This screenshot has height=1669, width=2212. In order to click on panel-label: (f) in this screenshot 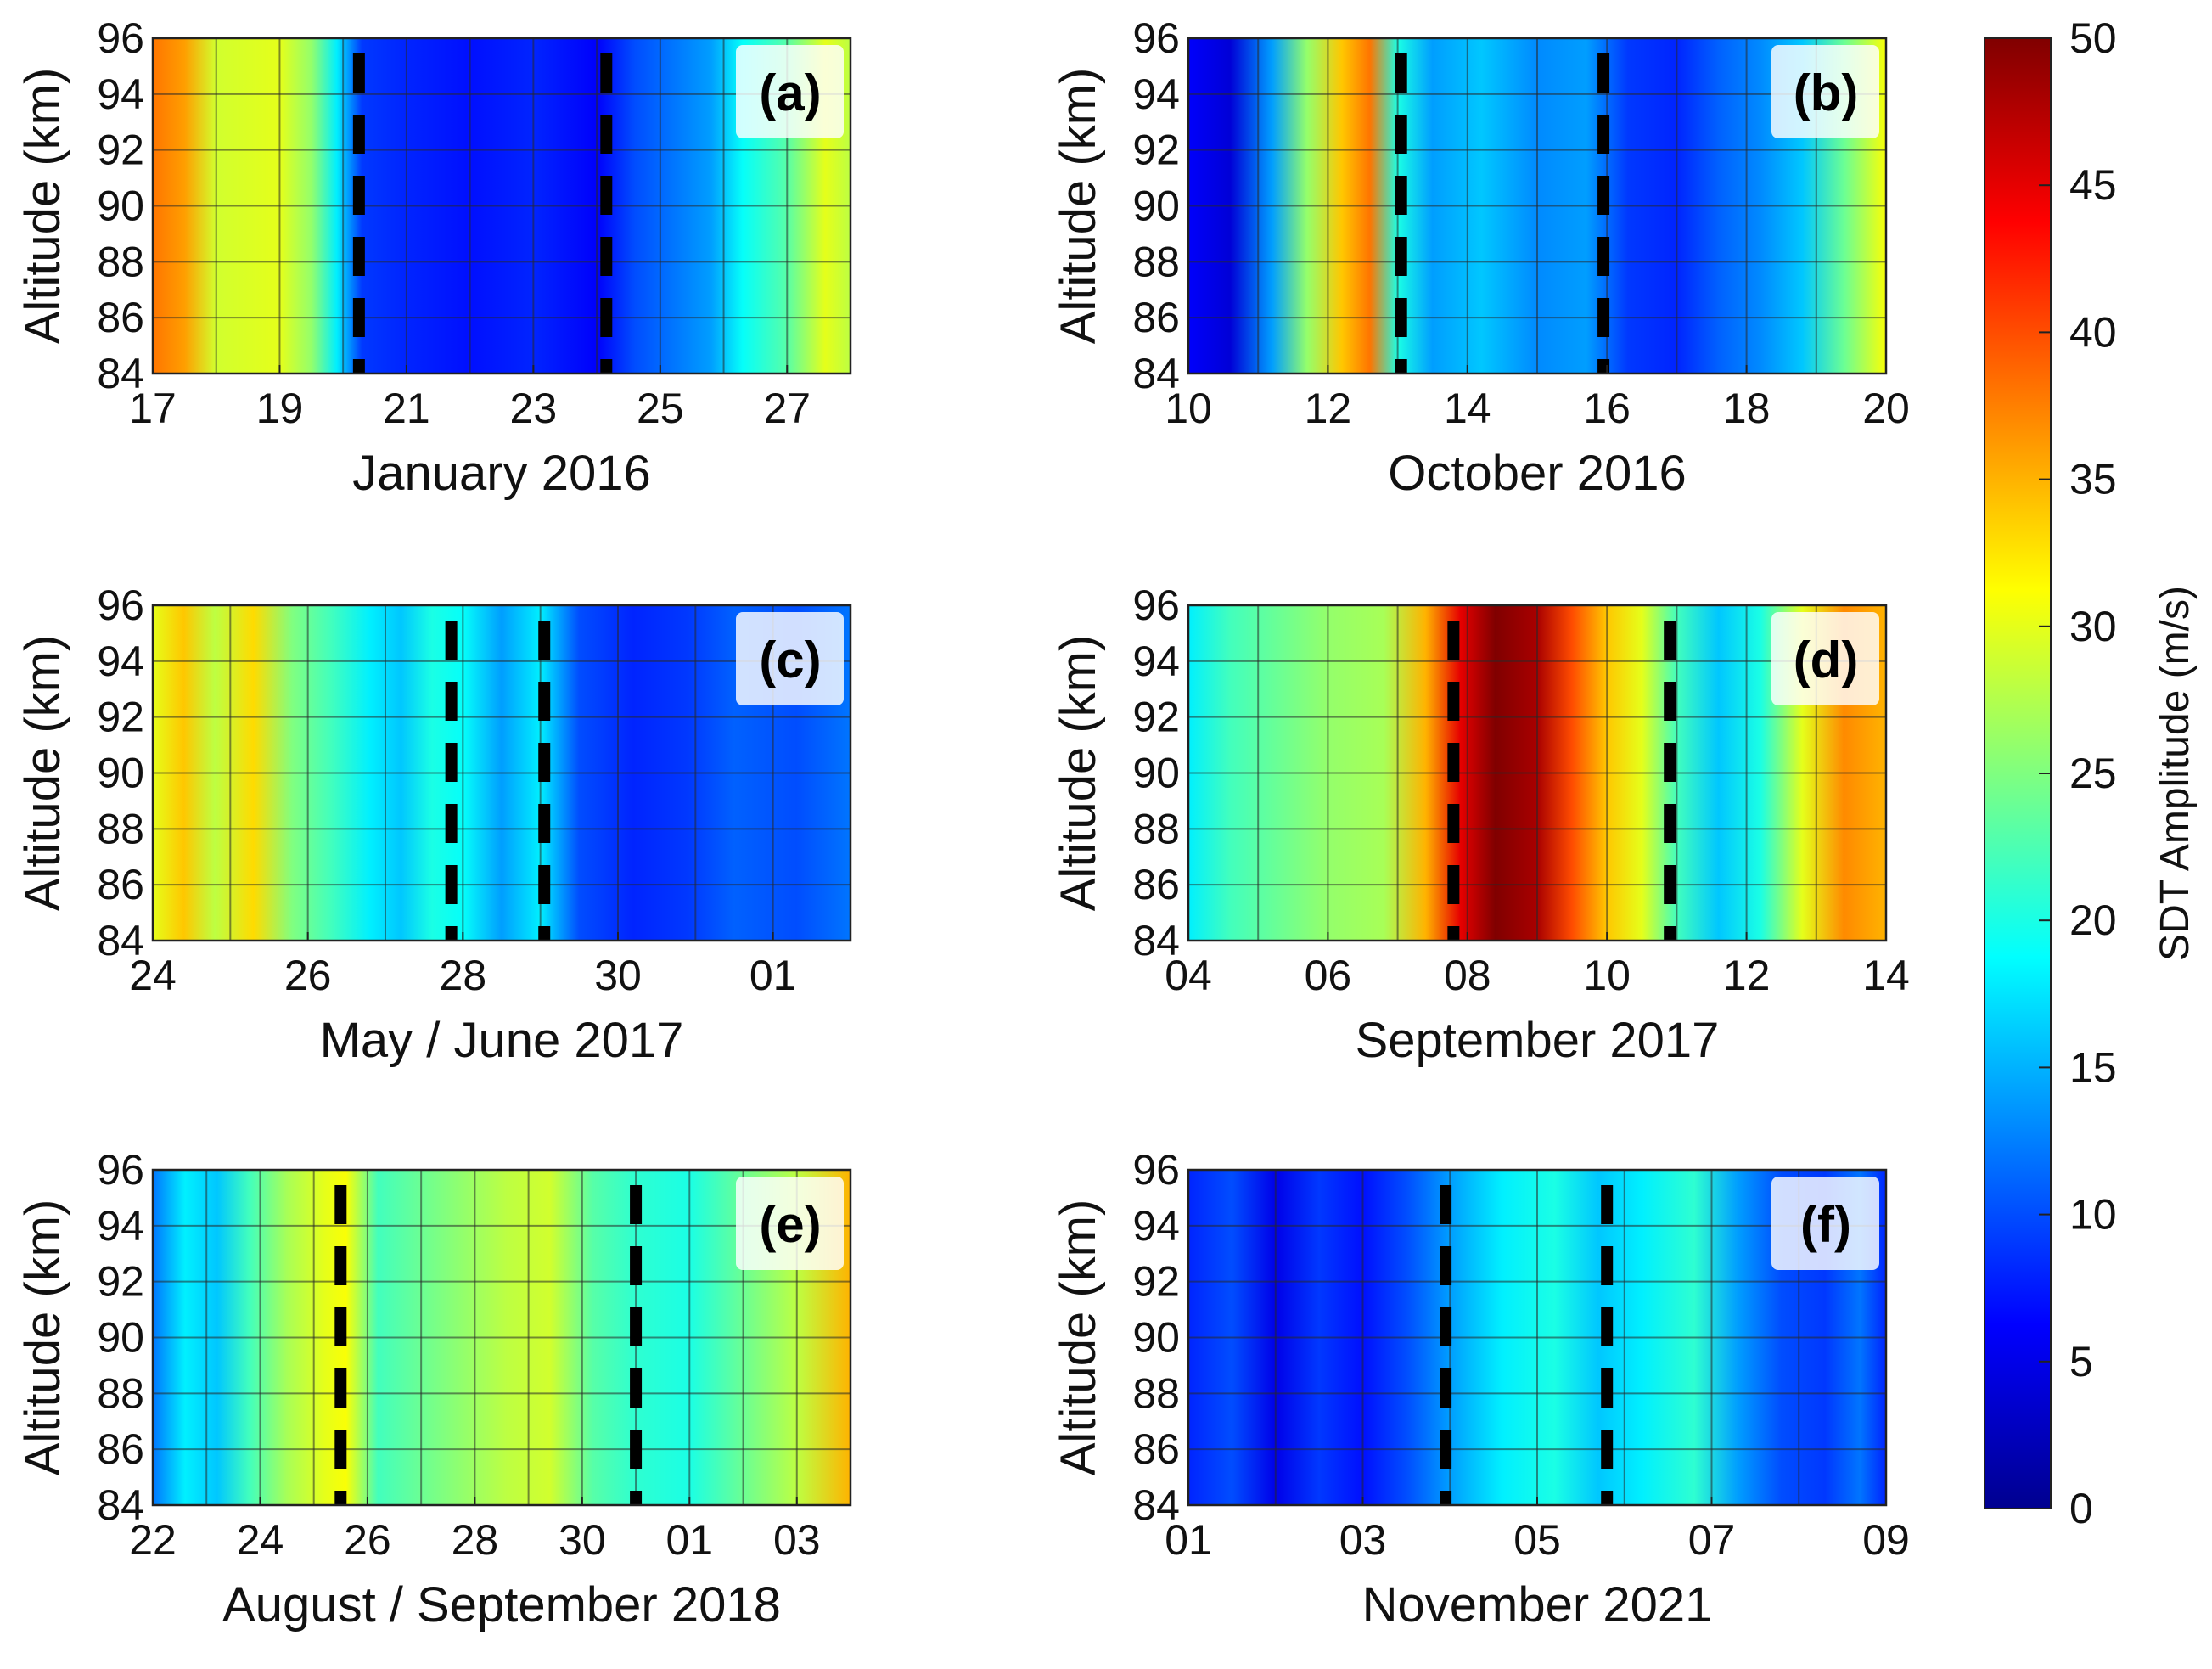, I will do `click(1825, 1224)`.